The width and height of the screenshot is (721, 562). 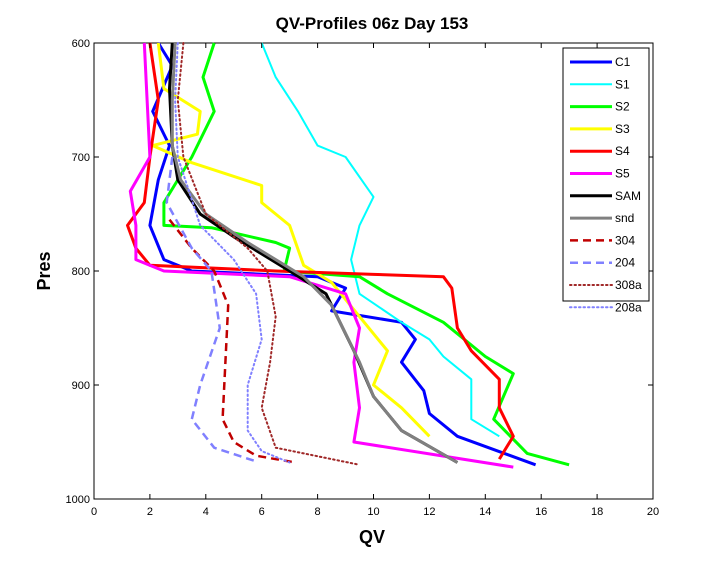 What do you see at coordinates (372, 537) in the screenshot?
I see `x-axis-label: QV` at bounding box center [372, 537].